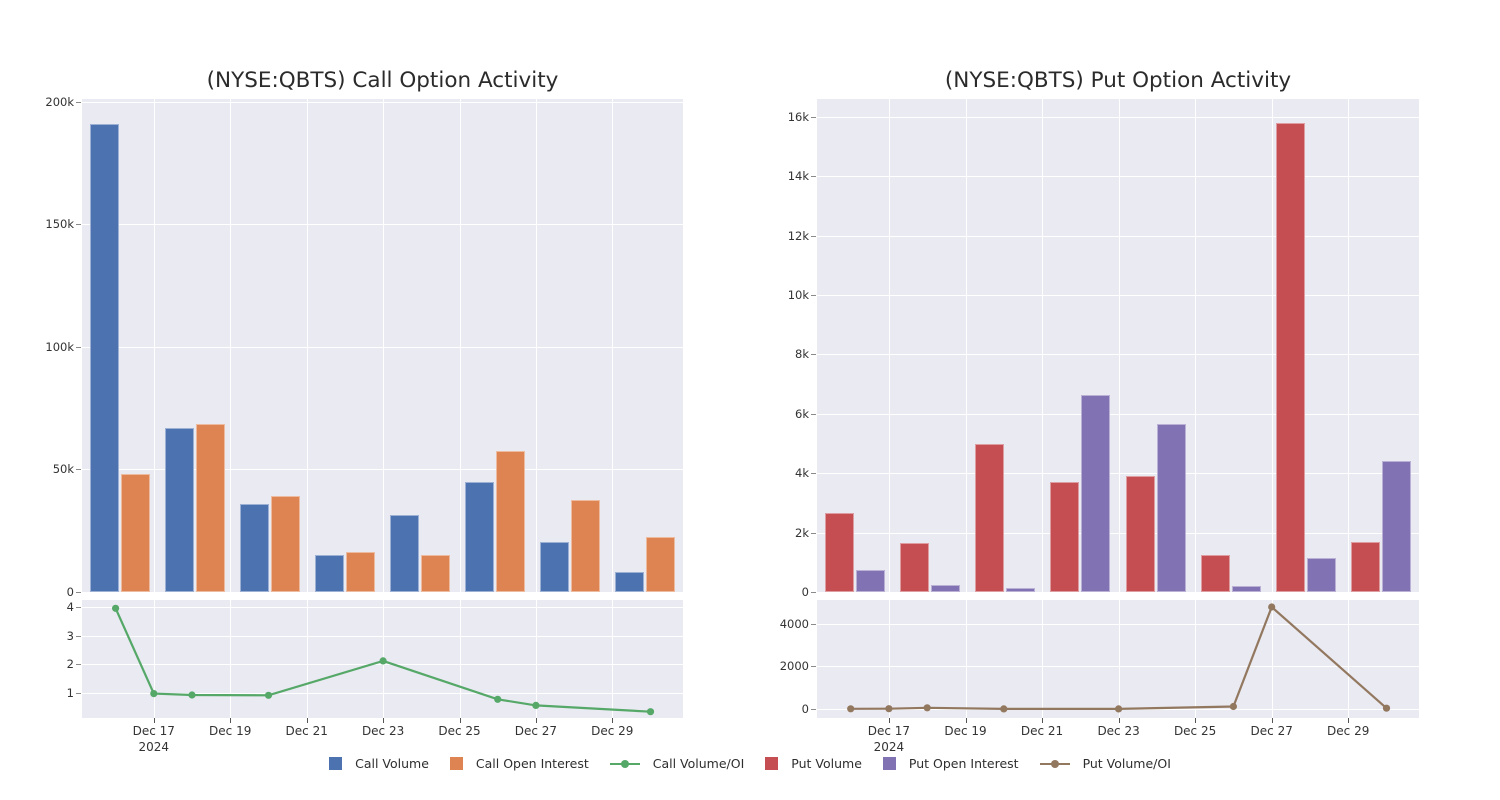 The height and width of the screenshot is (800, 1500). Describe the element at coordinates (59, 346) in the screenshot. I see `y-tick-label: 100k` at that location.